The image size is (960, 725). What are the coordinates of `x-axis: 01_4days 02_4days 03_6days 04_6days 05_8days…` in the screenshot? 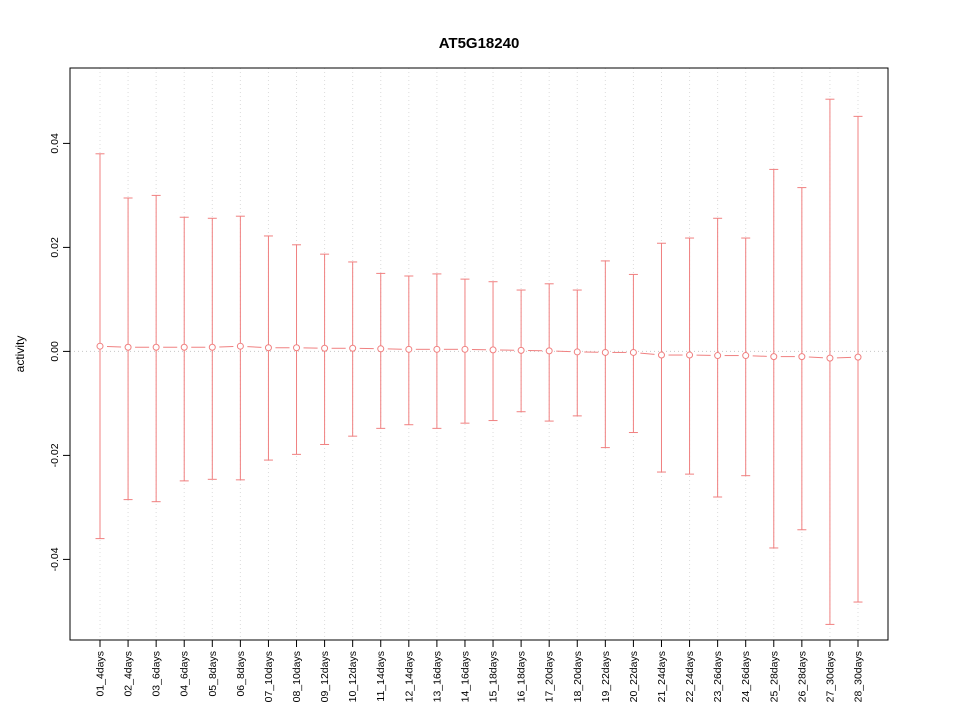 It's located at (480, 671).